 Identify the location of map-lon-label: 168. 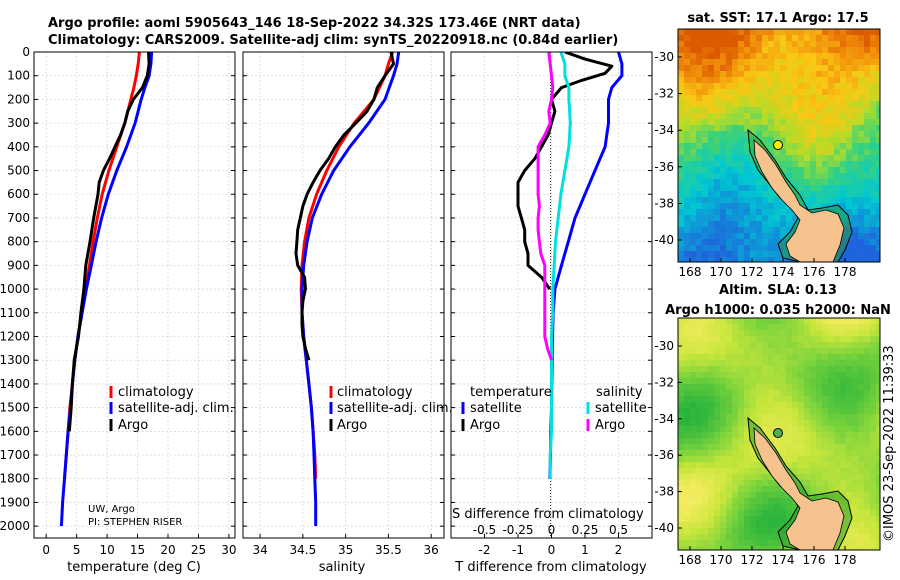
(690, 560).